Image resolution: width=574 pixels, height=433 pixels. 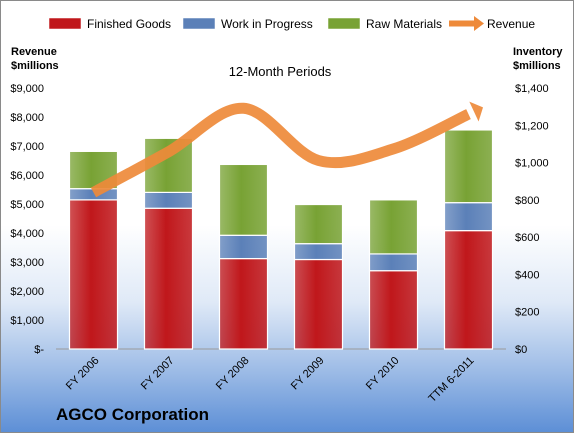 I want to click on revenue-arrowhead, so click(x=476, y=111).